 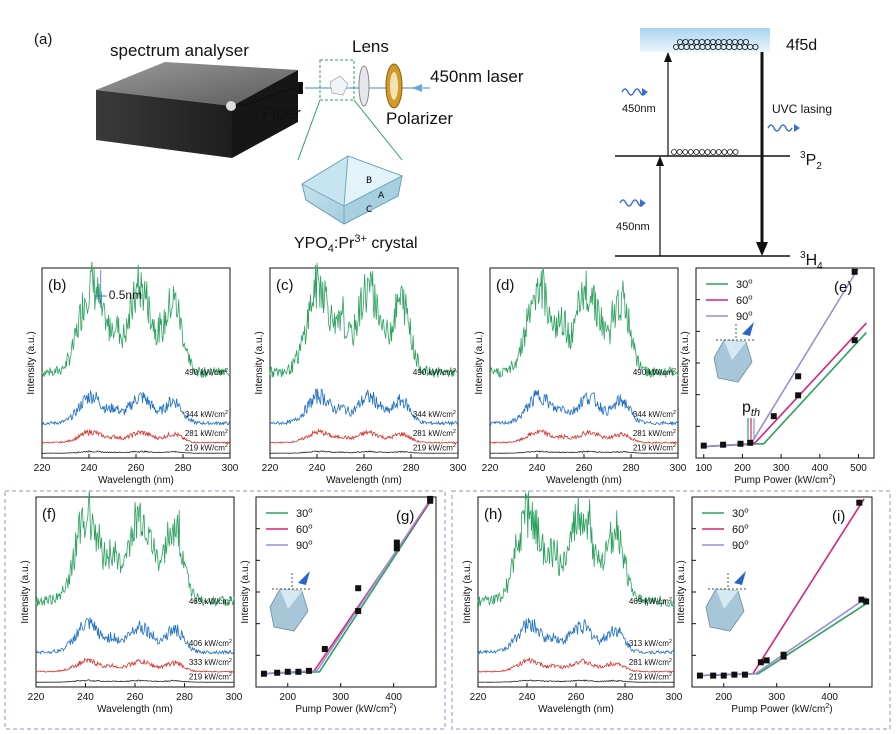 What do you see at coordinates (369, 210) in the screenshot?
I see `crystal-face-c: C` at bounding box center [369, 210].